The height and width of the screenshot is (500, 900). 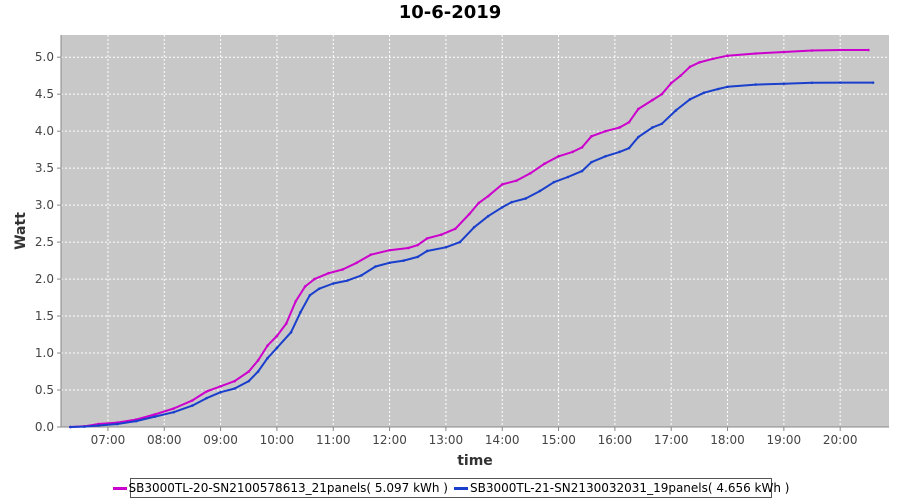 I want to click on y-tick-label: 5.0, so click(x=44, y=57).